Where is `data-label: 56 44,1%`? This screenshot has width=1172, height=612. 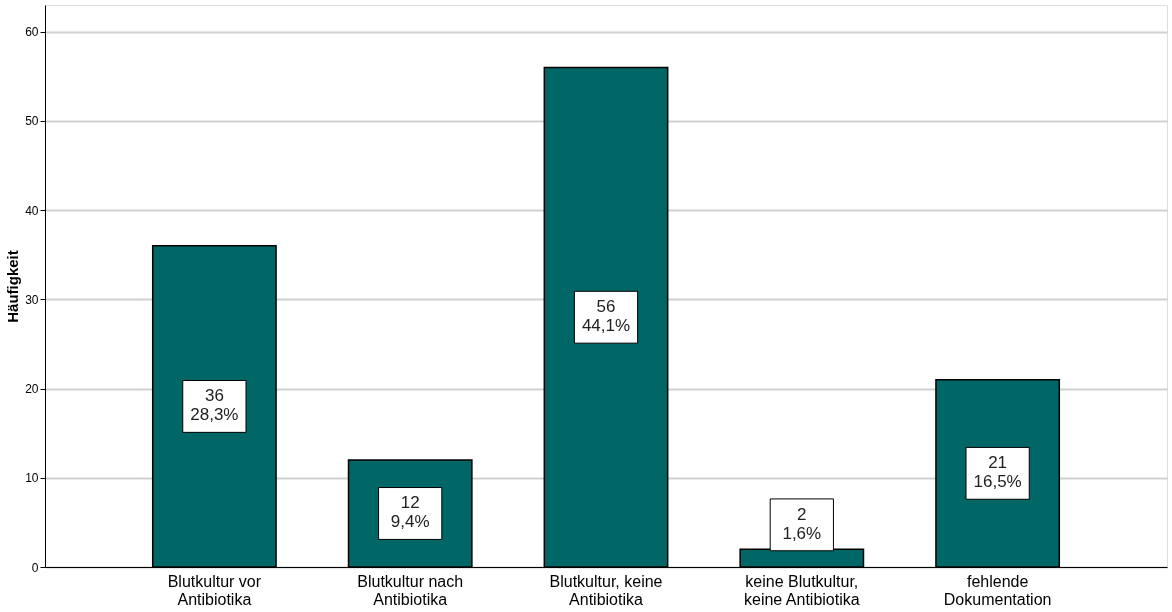
data-label: 56 44,1% is located at coordinates (606, 316).